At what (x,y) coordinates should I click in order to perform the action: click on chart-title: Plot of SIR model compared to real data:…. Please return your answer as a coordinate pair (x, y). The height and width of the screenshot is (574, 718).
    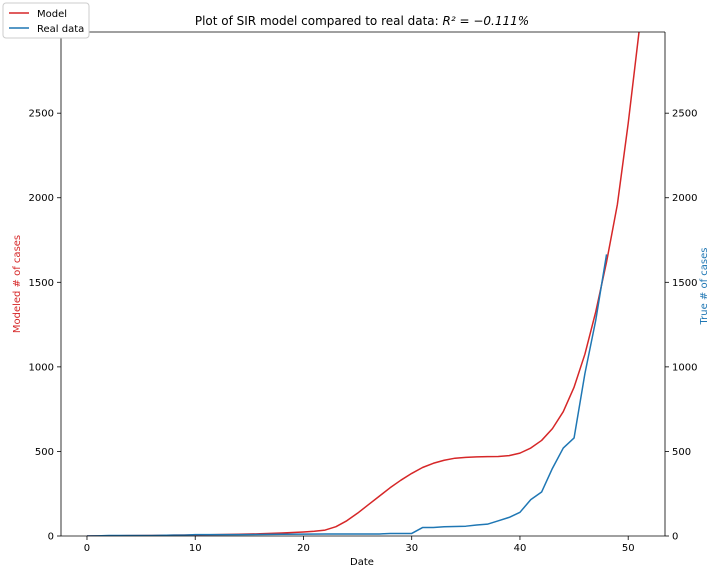
    Looking at the image, I should click on (362, 21).